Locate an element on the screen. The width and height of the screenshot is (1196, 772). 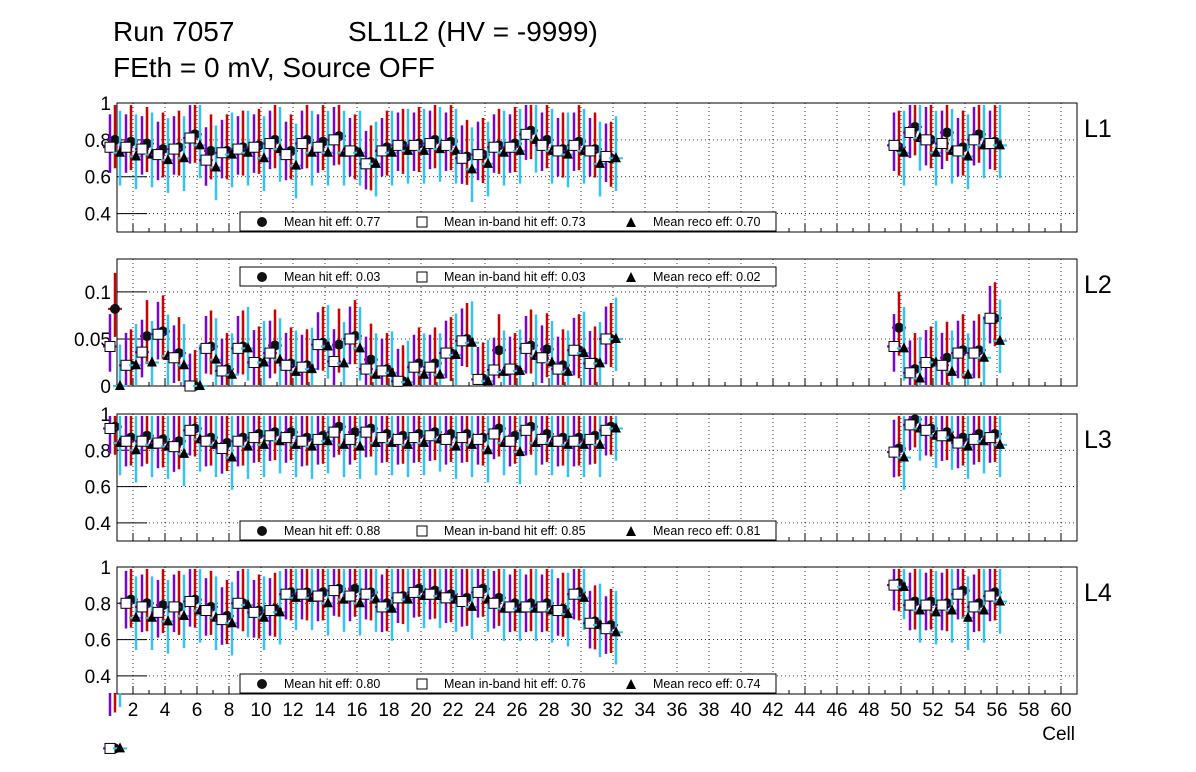
x-tick-label: 46 is located at coordinates (836, 710).